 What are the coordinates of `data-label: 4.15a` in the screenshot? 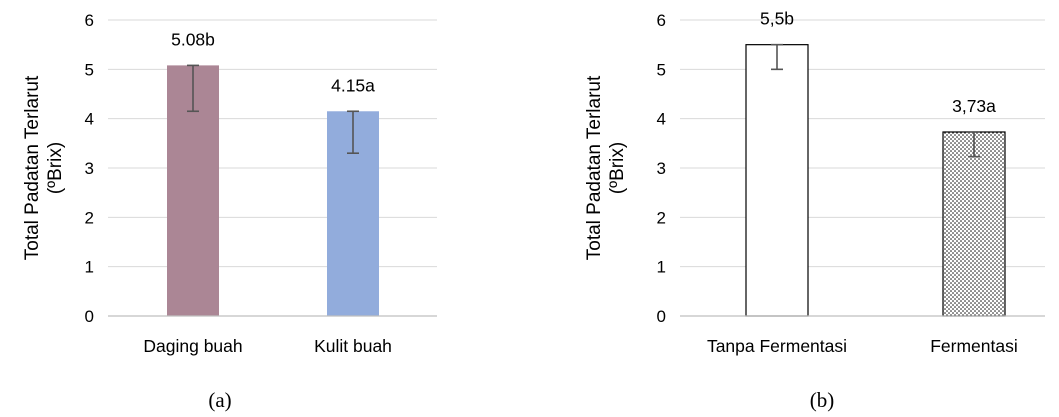 It's located at (353, 85).